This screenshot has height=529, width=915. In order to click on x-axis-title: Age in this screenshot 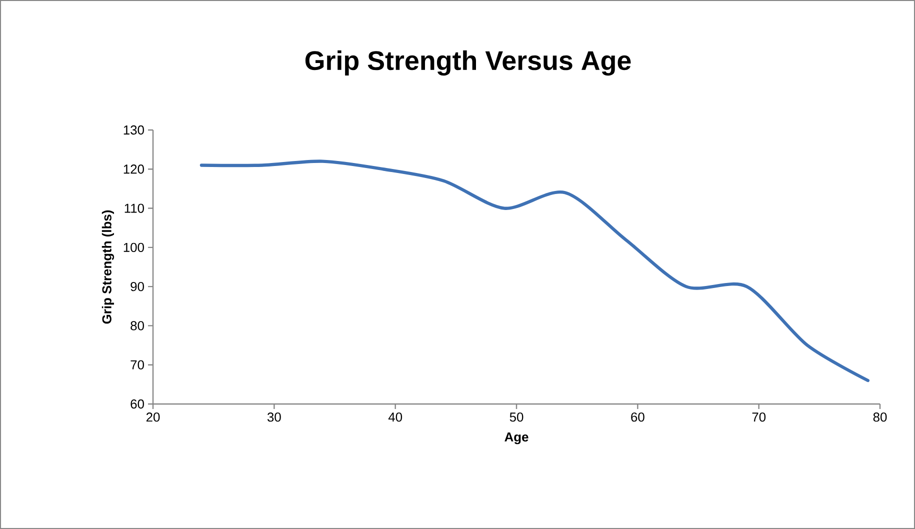, I will do `click(516, 438)`.